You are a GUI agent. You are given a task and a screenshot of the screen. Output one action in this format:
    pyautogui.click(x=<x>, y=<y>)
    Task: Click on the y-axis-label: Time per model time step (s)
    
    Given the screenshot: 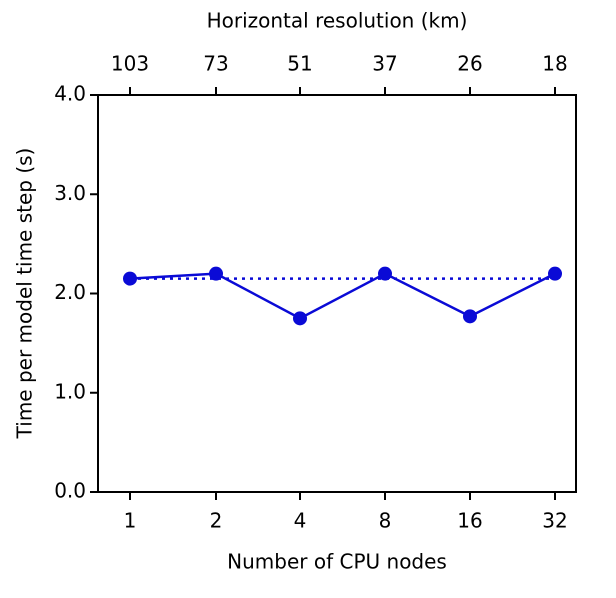 What is the action you would take?
    pyautogui.click(x=25, y=294)
    